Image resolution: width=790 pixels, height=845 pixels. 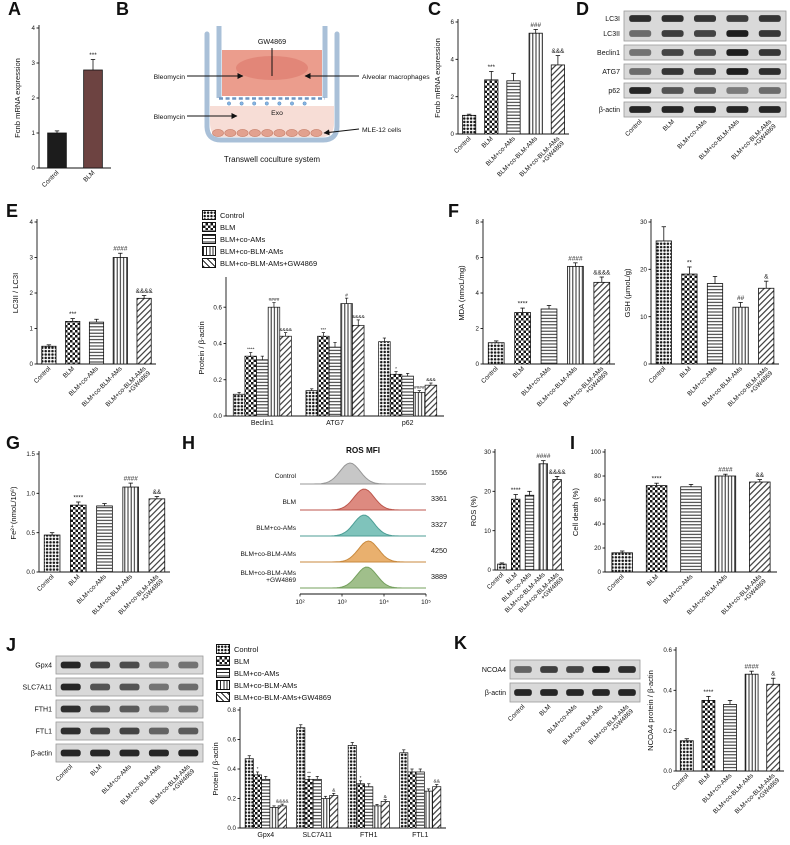 I want to click on blot-row-label: Gpx4, so click(x=43, y=665).